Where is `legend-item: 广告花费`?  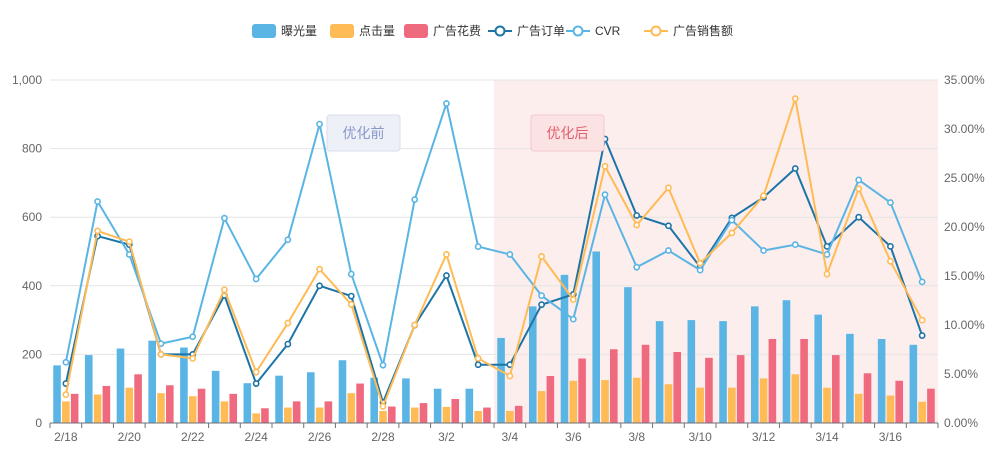 legend-item: 广告花费 is located at coordinates (442, 30).